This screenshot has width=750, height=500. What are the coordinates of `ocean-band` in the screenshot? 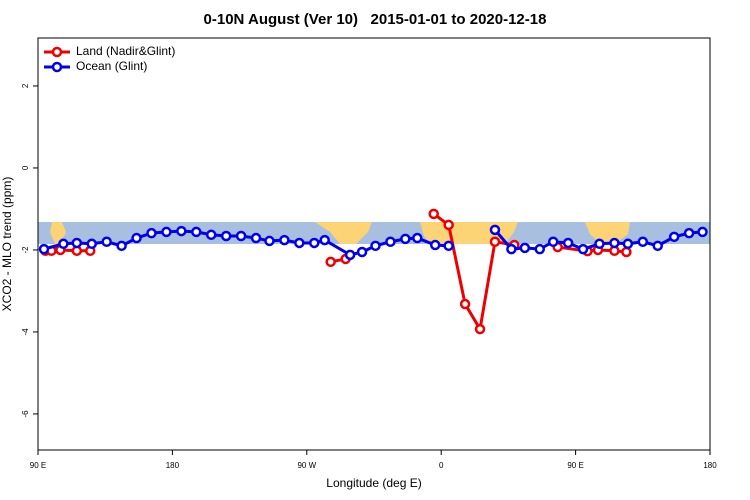 It's located at (374, 233).